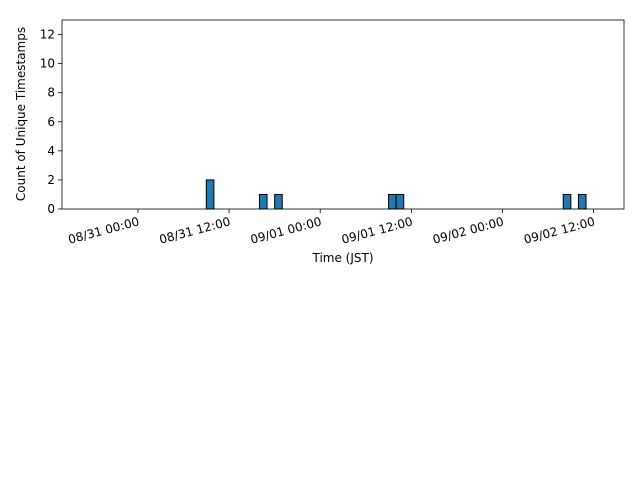 Image resolution: width=640 pixels, height=480 pixels. Describe the element at coordinates (51, 180) in the screenshot. I see `y-tick-label: 2` at that location.